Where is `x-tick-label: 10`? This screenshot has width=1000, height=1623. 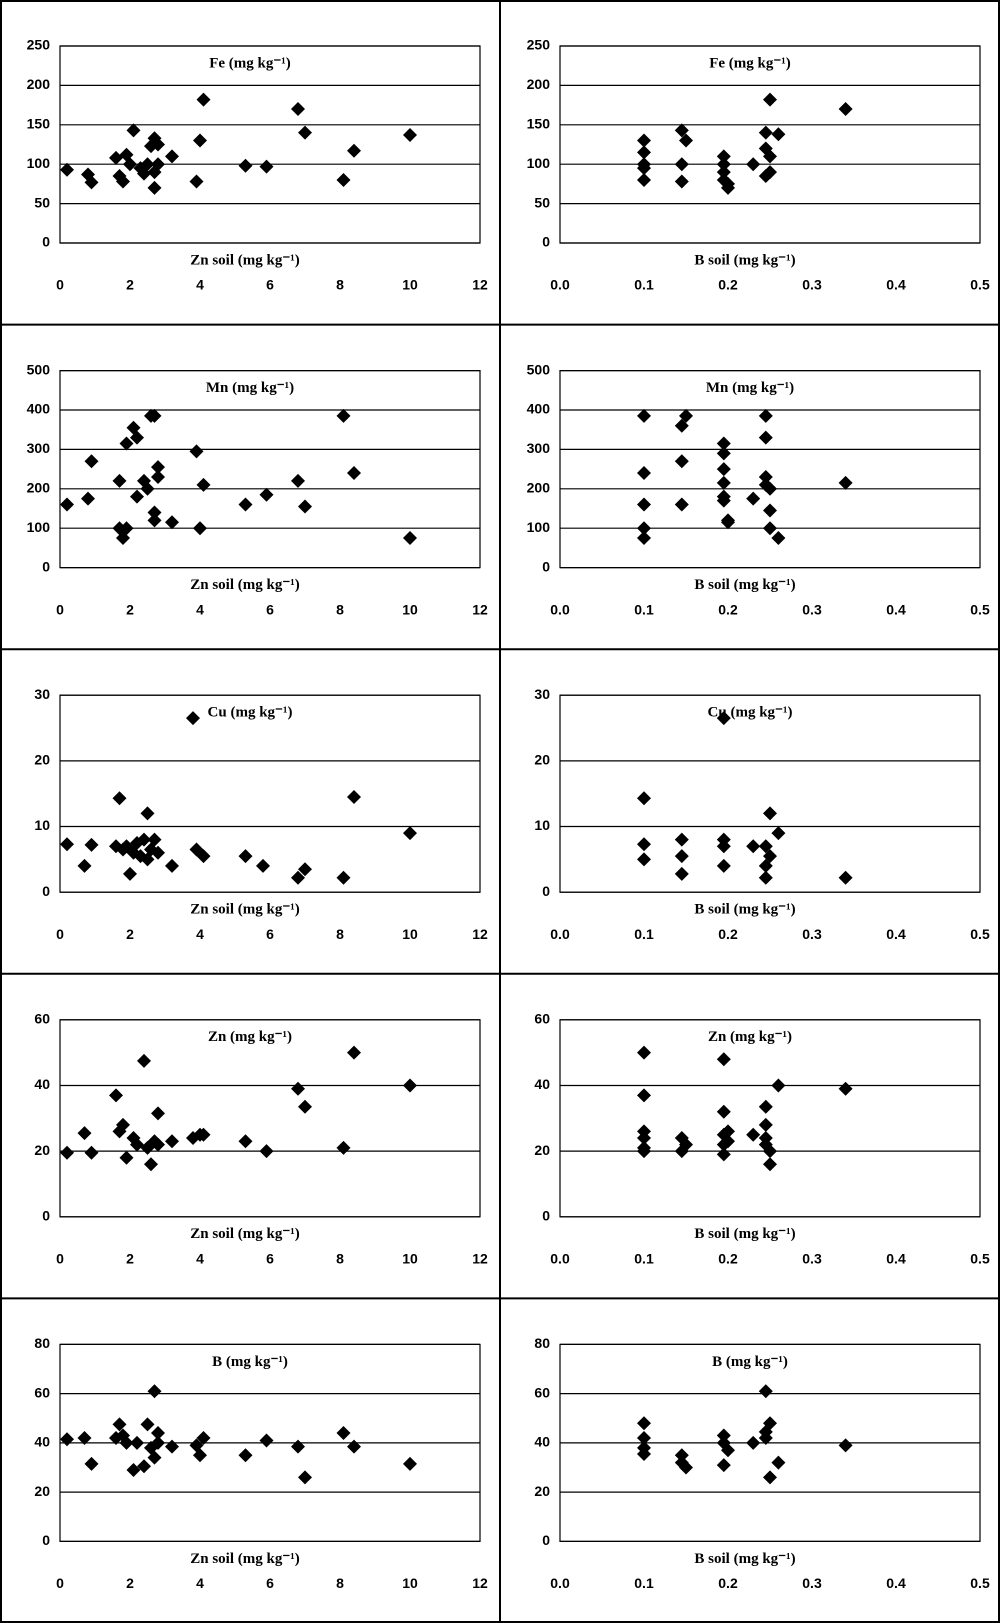 x-tick-label: 10 is located at coordinates (410, 285).